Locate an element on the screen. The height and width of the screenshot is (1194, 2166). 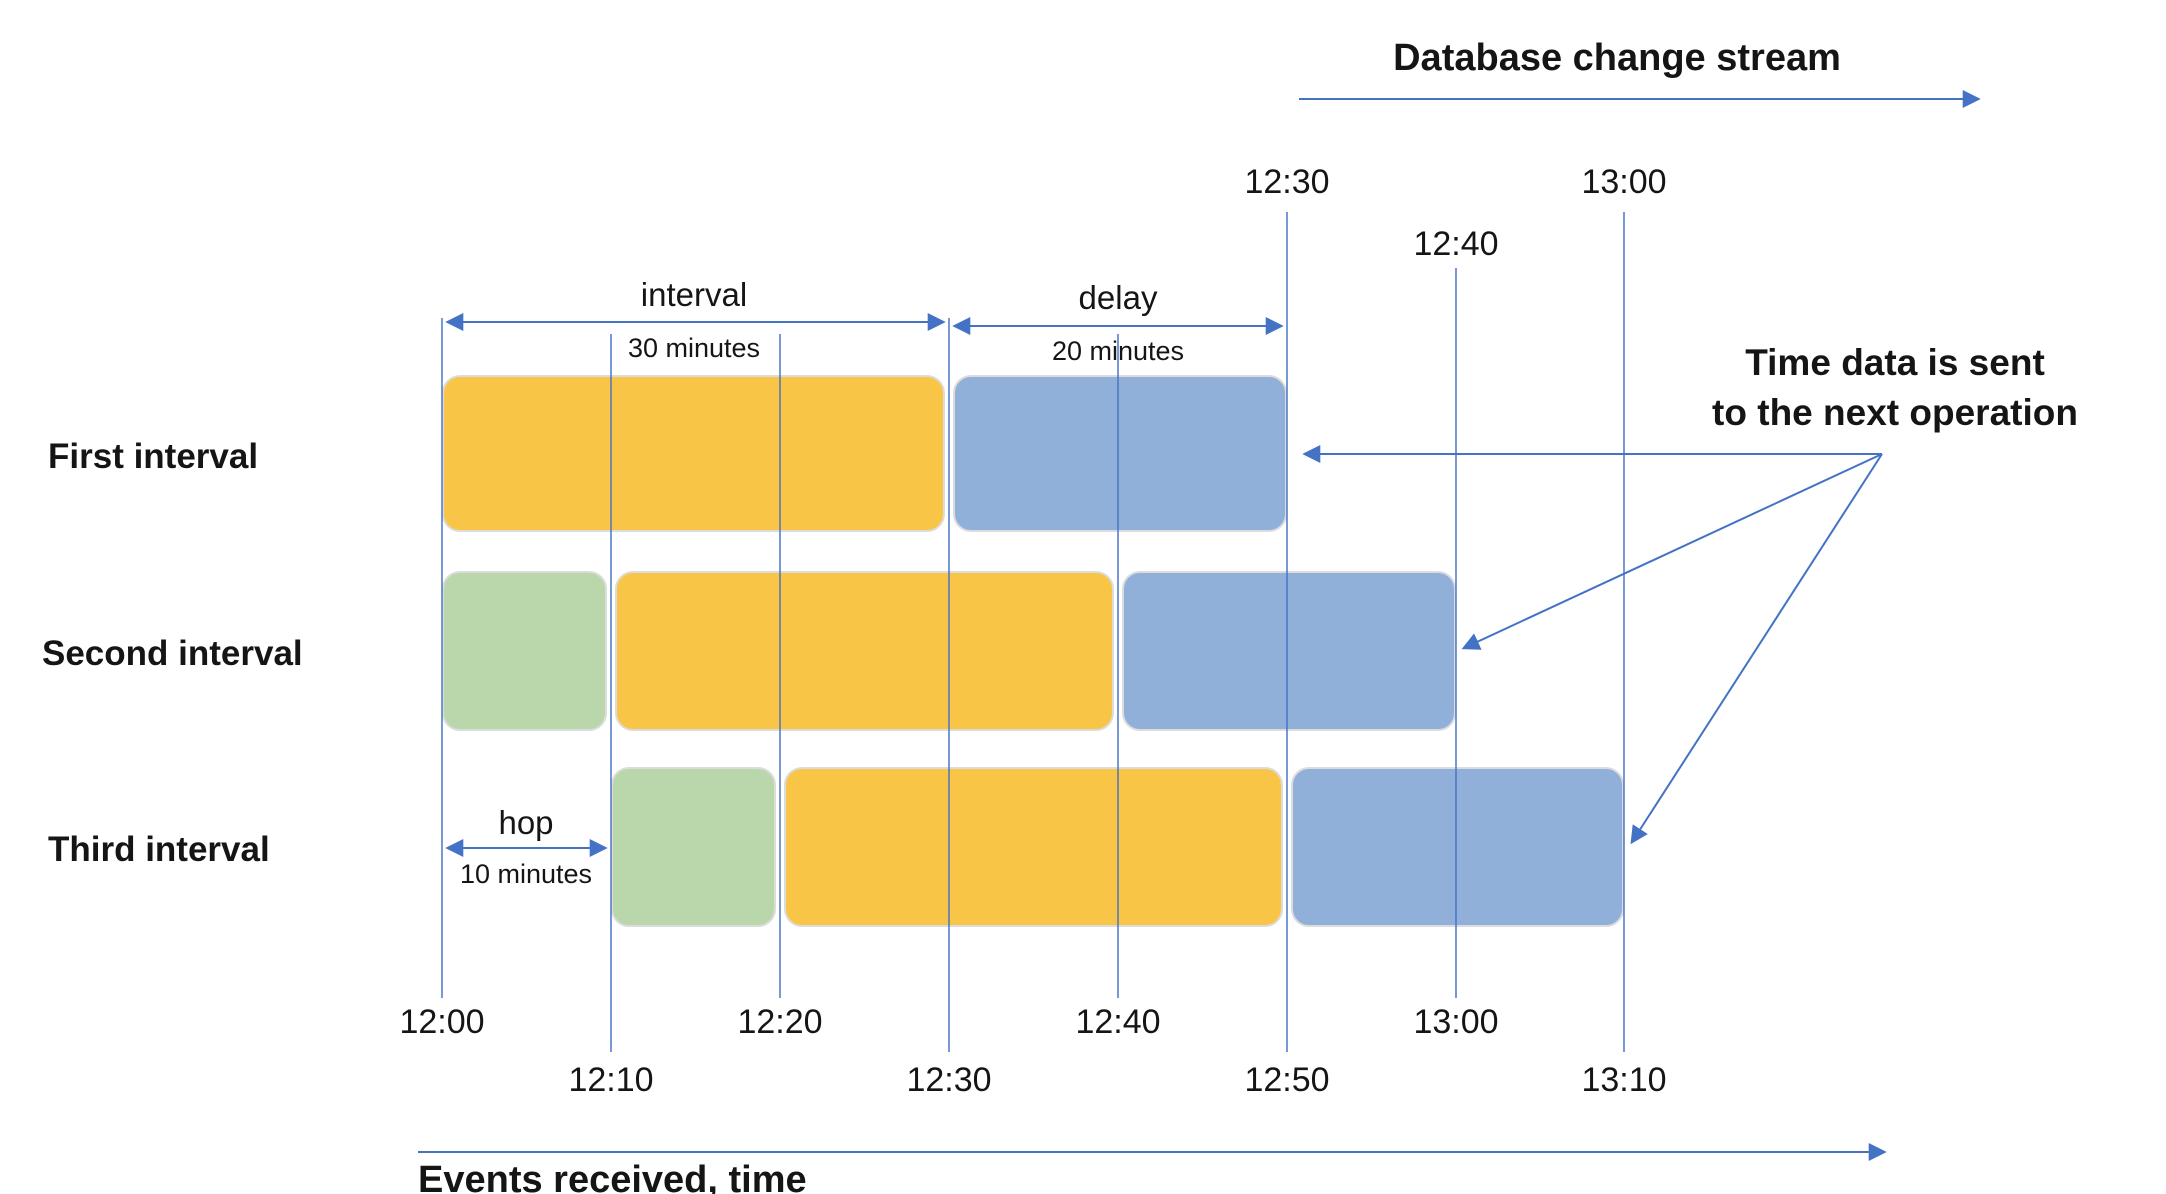
second-interval-hop-block is located at coordinates (524, 651).